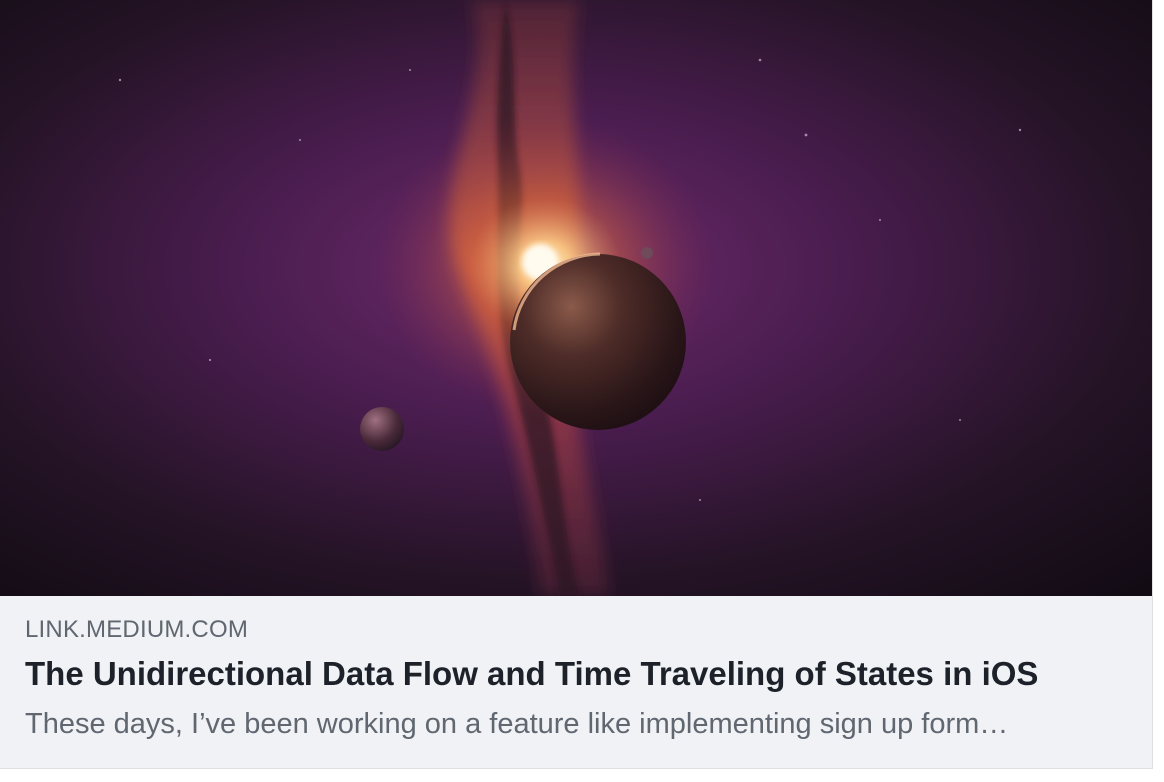 The height and width of the screenshot is (782, 1164). Describe the element at coordinates (137, 629) in the screenshot. I see `link-domain: LINK.MEDIUM.COM` at that location.